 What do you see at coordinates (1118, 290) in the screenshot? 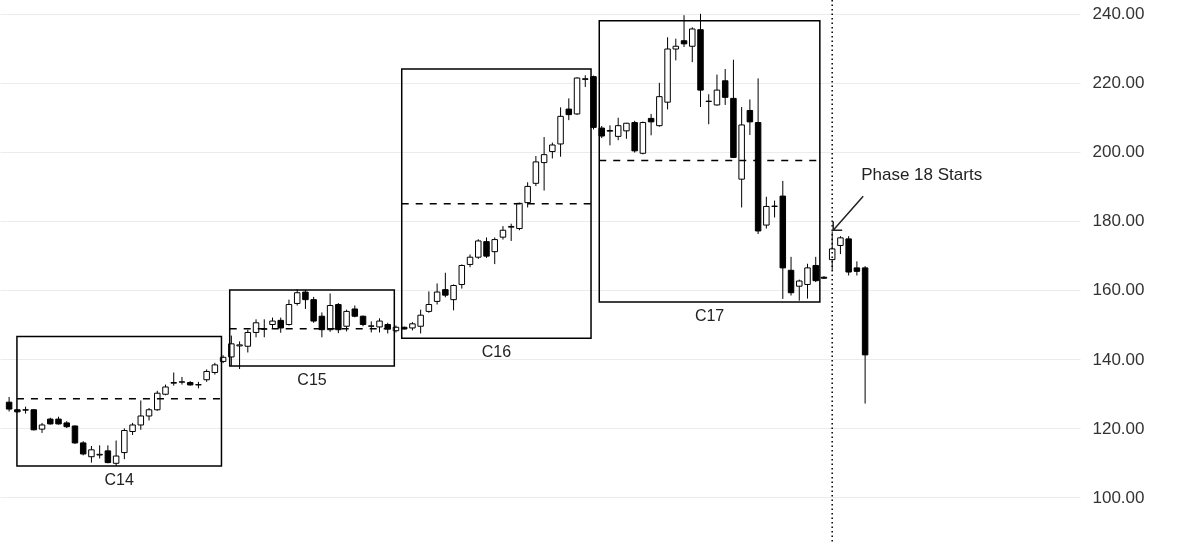
I see `y-tick-label: 160.00` at bounding box center [1118, 290].